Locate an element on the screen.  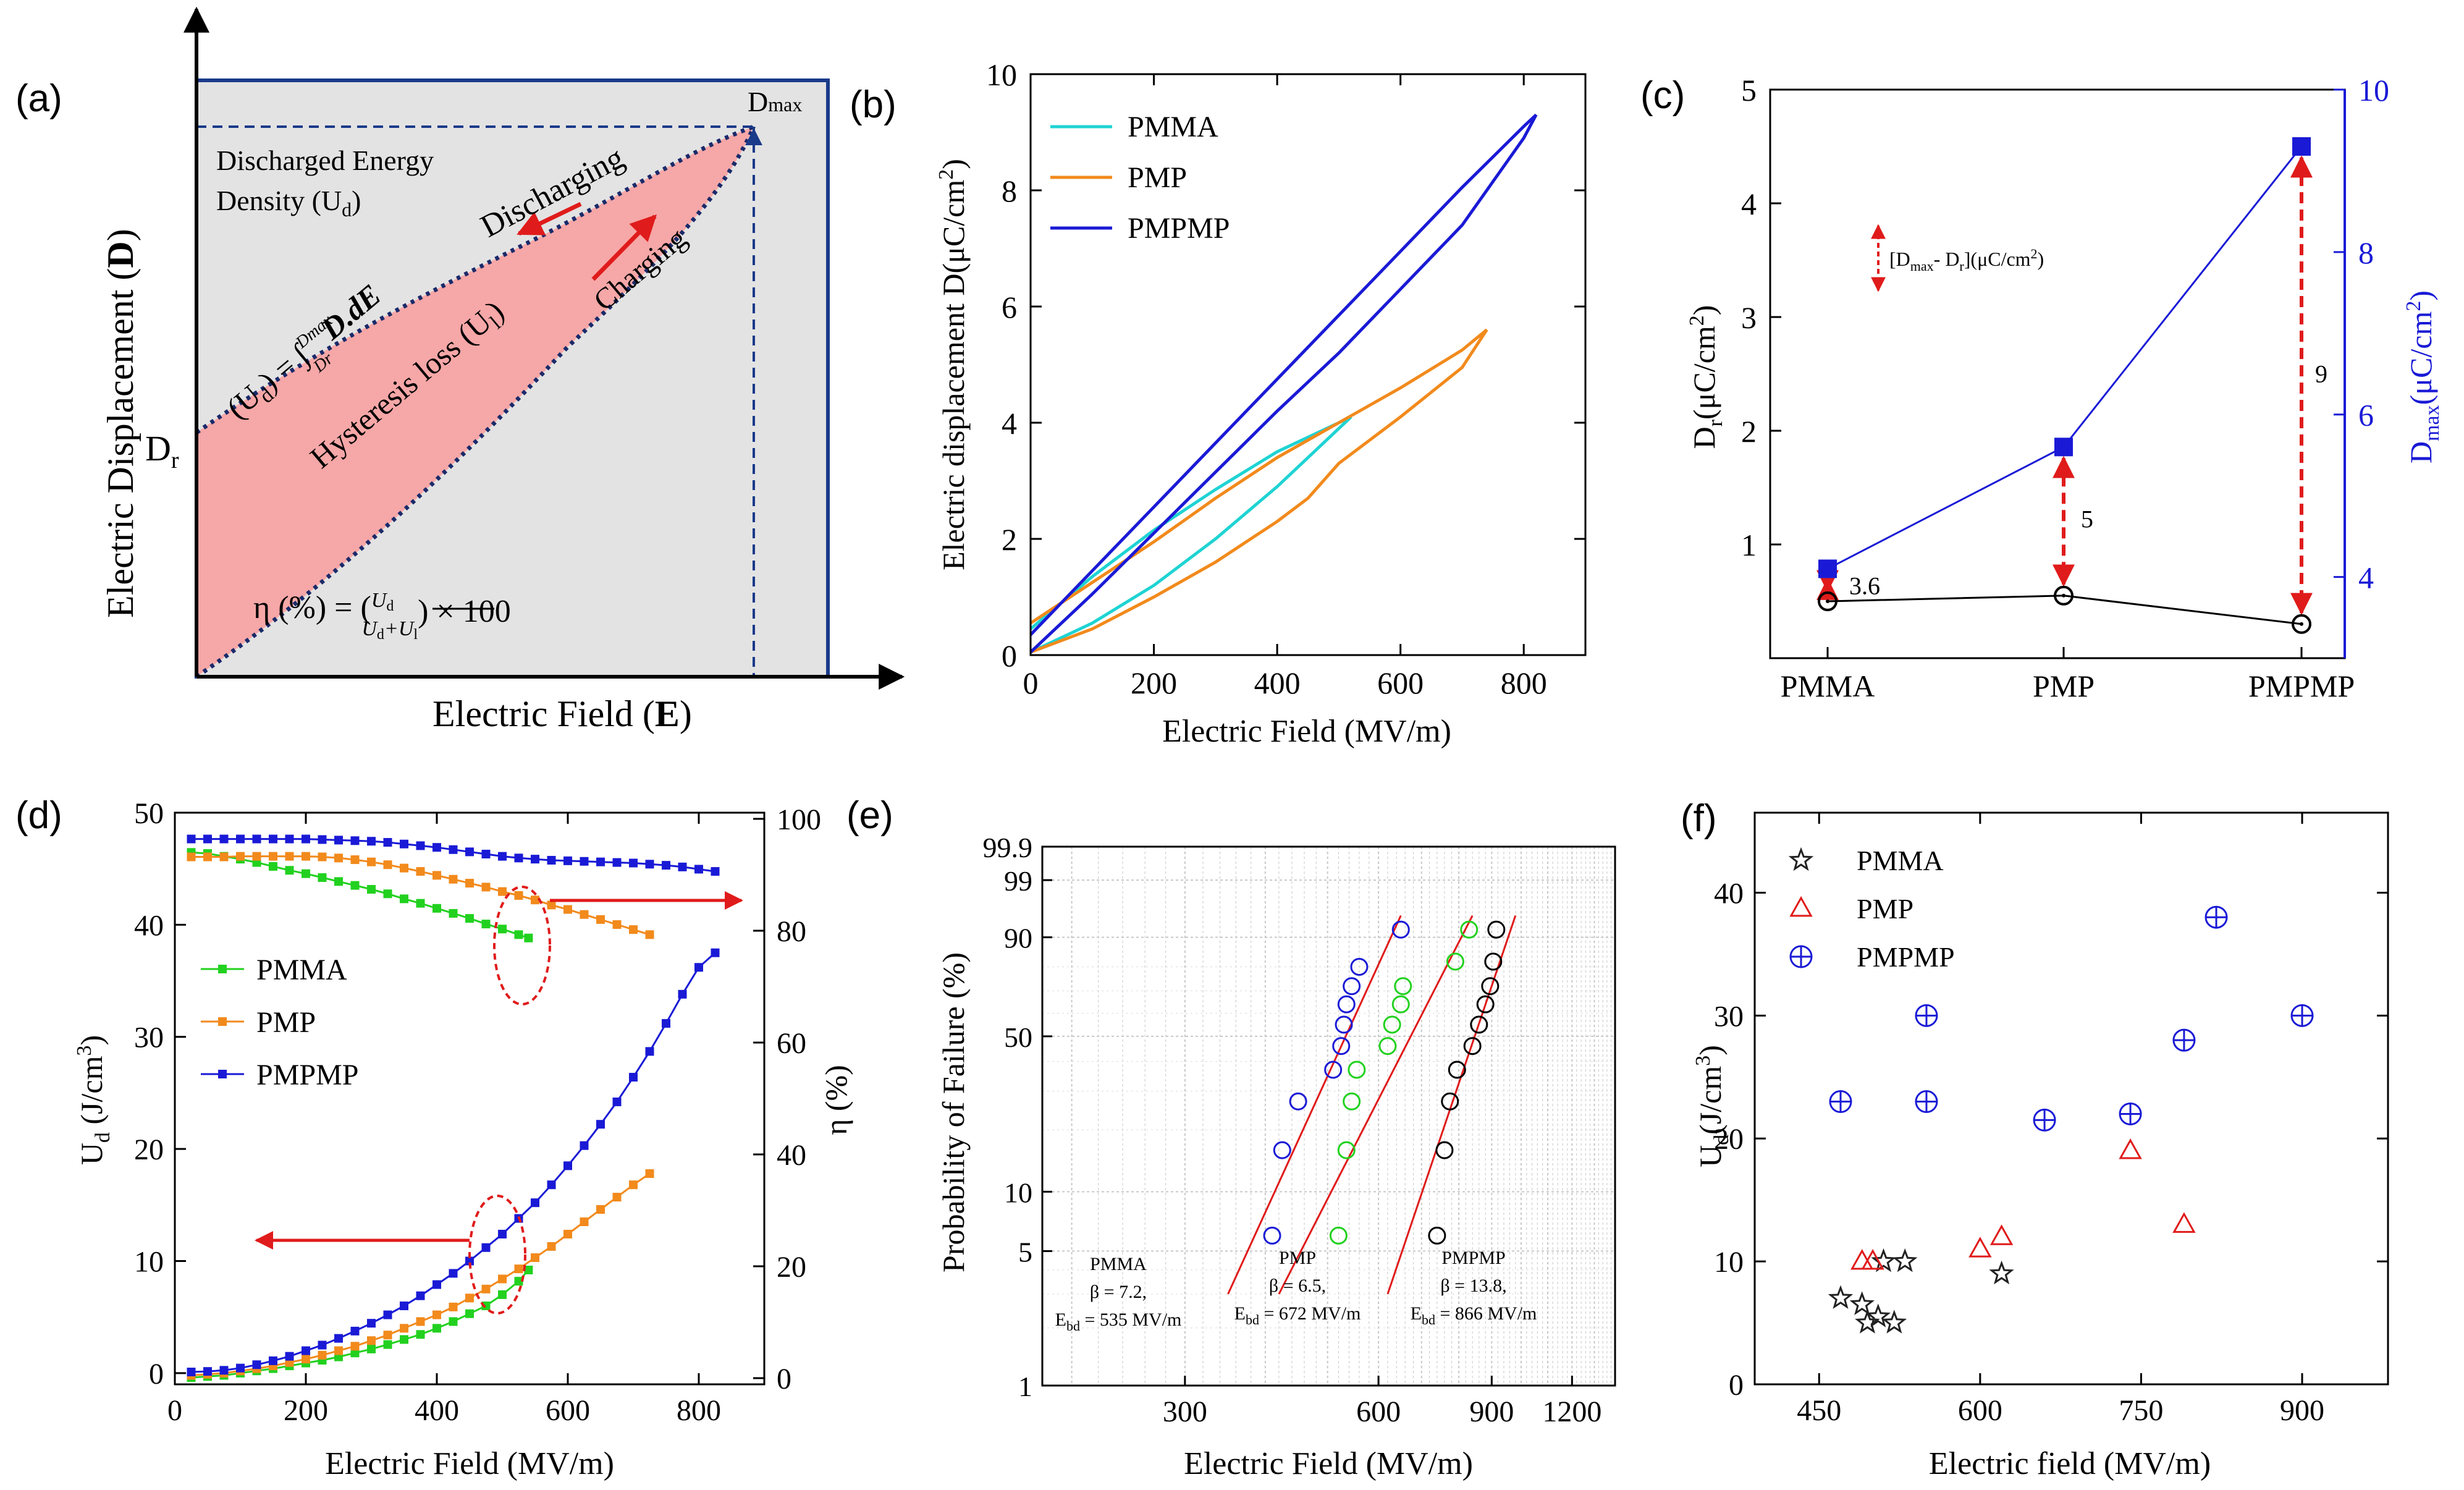
panel-d-ticks: 0 200 400 600 800 0 10 20 30 40 50 0 20 40 60 80 100 is located at coordinates (477, 1112).